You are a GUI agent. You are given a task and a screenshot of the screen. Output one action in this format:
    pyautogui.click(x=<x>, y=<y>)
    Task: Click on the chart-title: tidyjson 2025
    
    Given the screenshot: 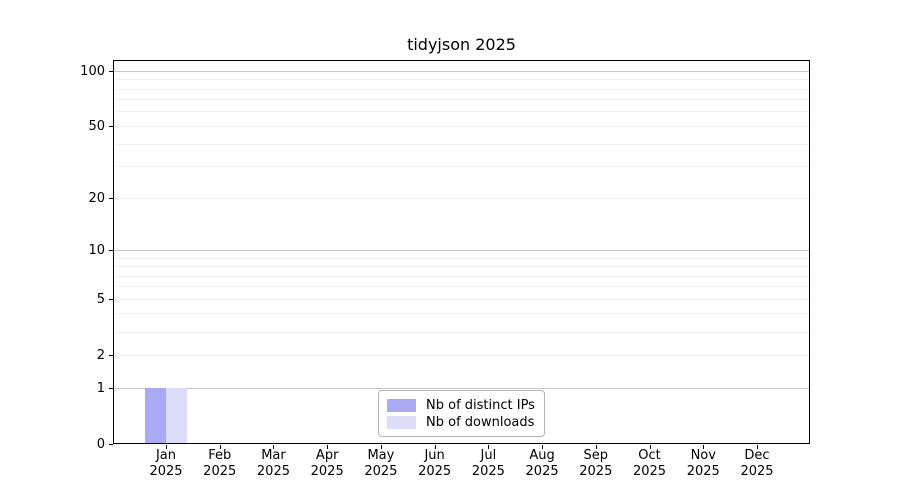 What is the action you would take?
    pyautogui.click(x=461, y=44)
    